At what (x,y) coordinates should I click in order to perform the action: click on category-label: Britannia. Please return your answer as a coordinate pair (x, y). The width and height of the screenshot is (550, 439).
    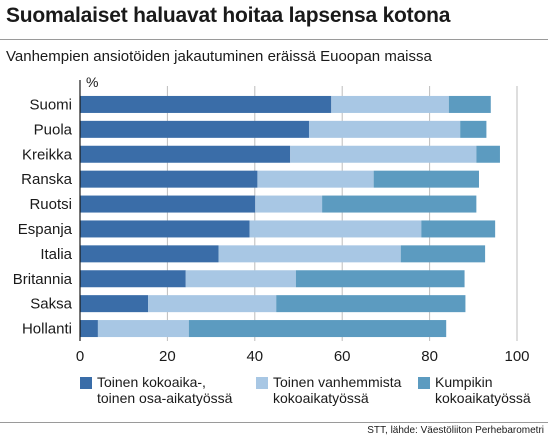
    Looking at the image, I should click on (43, 279).